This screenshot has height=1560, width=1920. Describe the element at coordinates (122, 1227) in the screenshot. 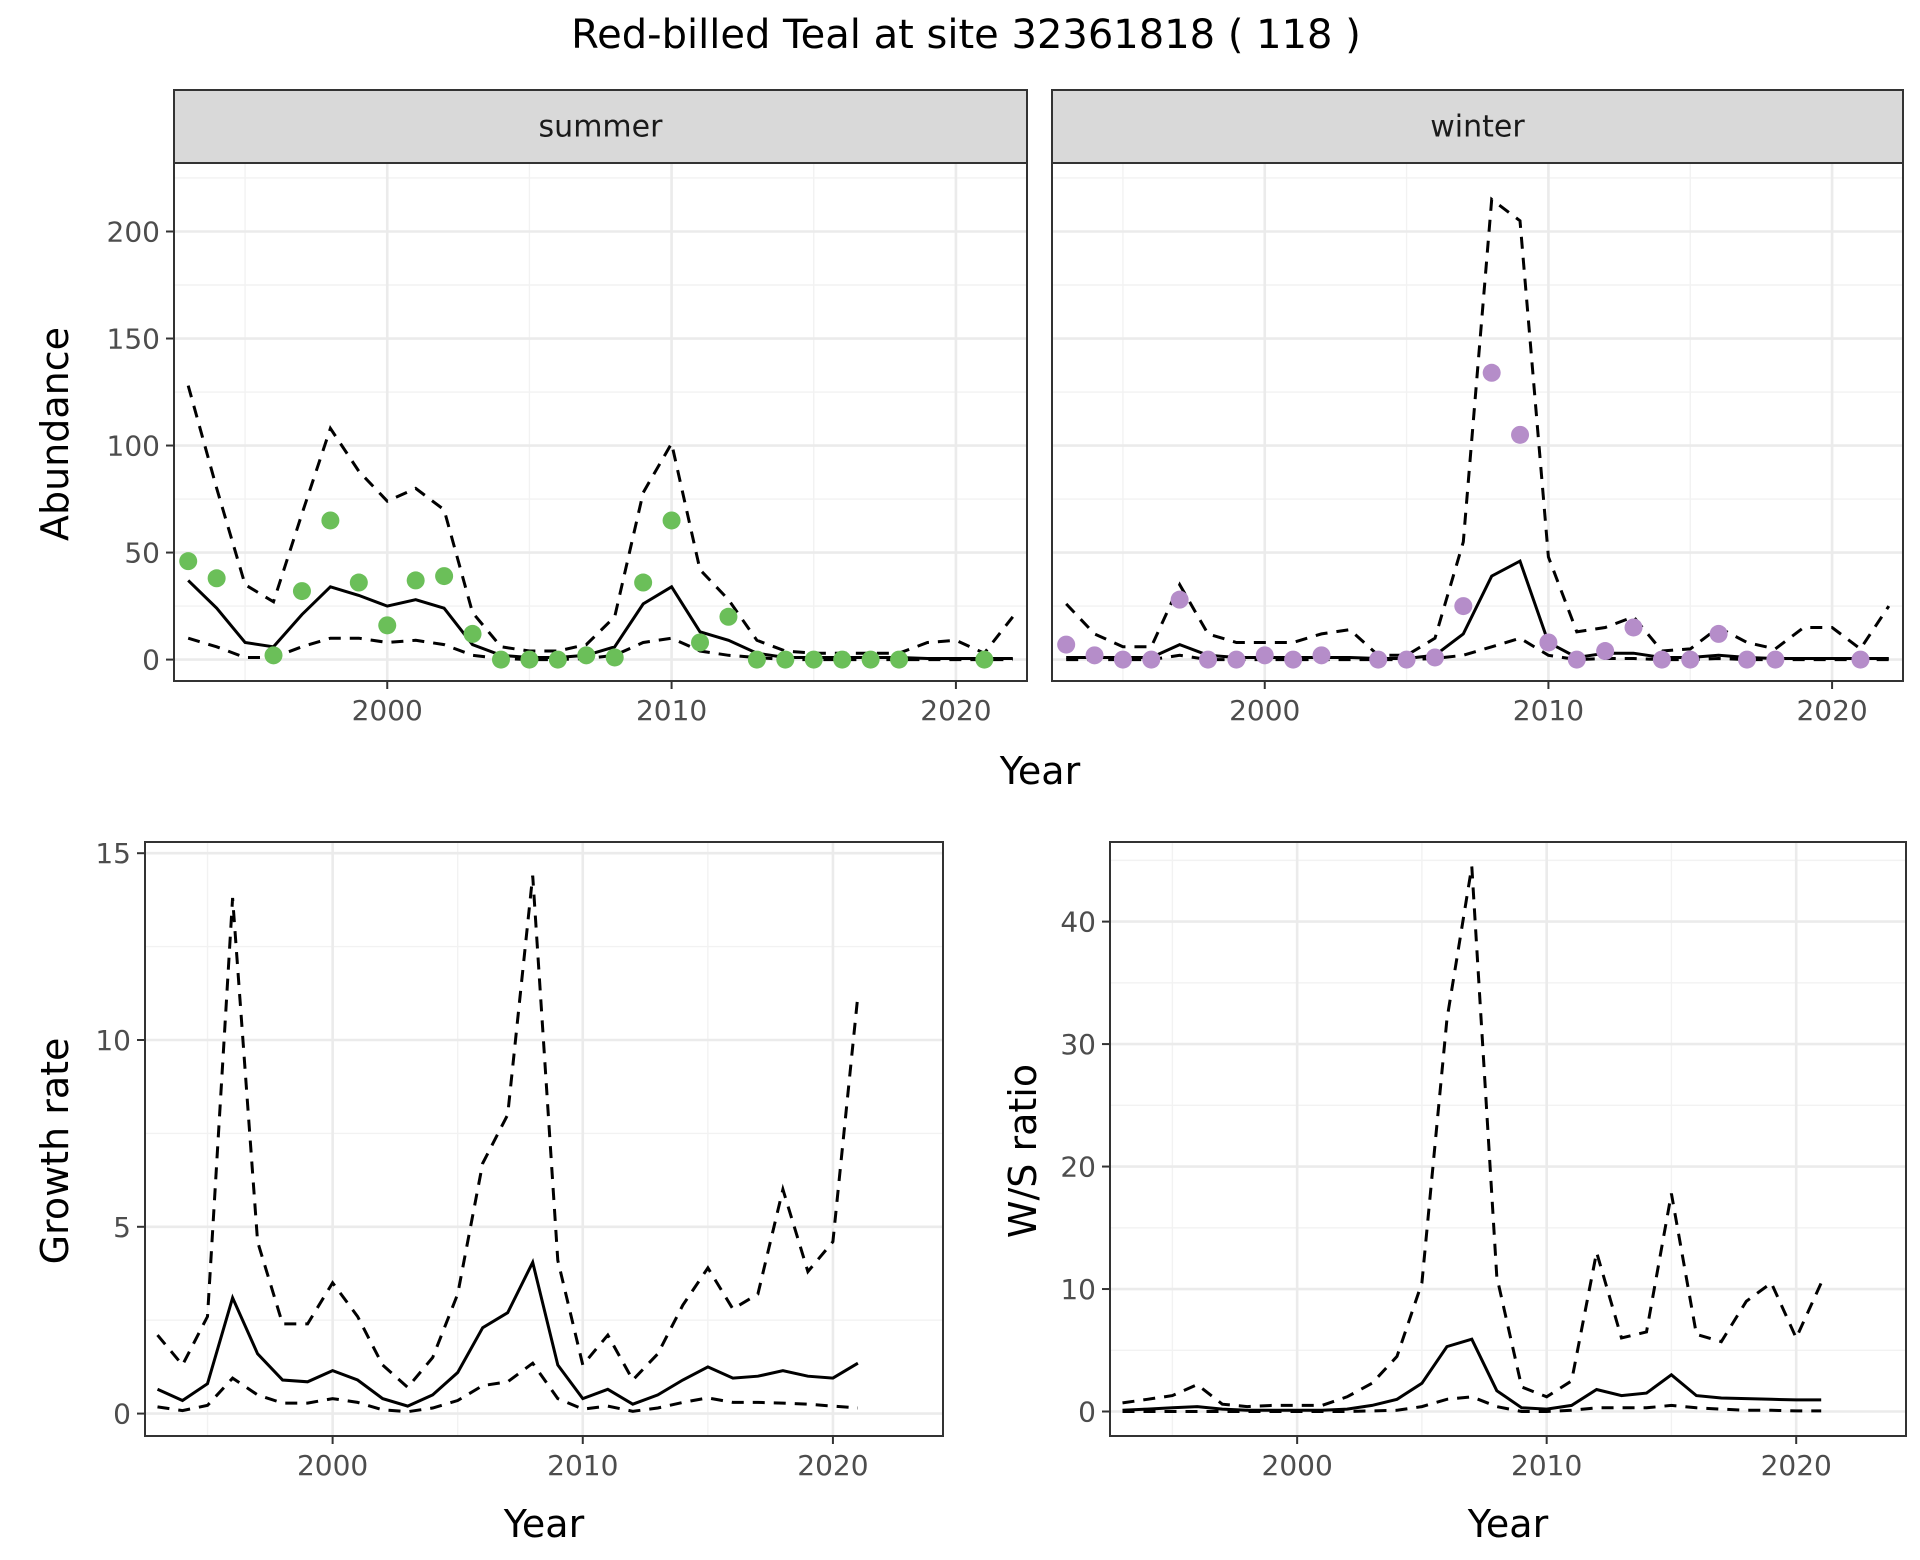

I see `y-tick-label: 5` at that location.